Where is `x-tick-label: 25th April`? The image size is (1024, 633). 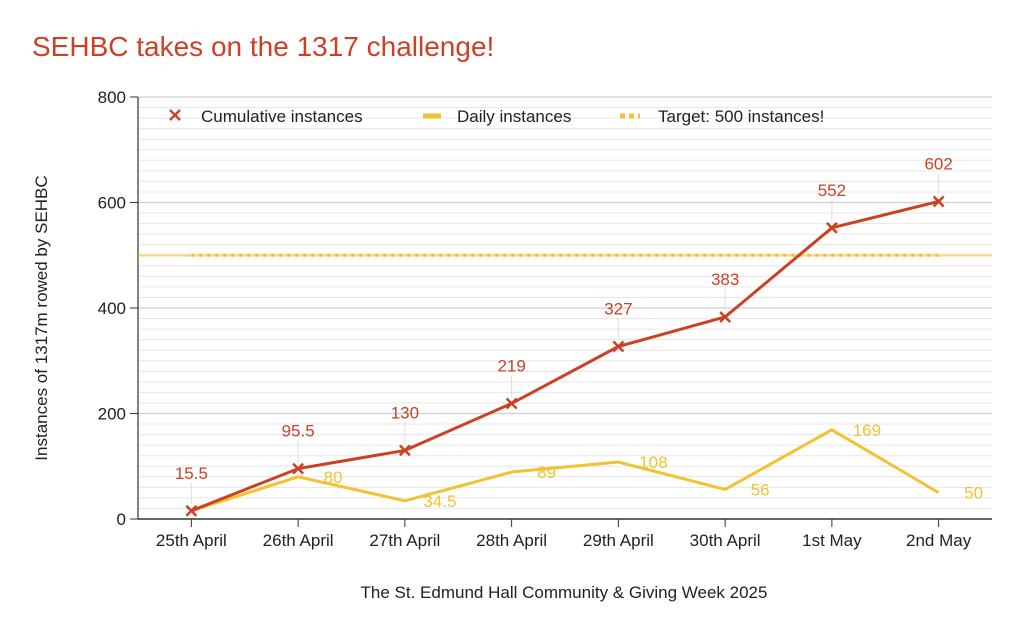
x-tick-label: 25th April is located at coordinates (191, 540).